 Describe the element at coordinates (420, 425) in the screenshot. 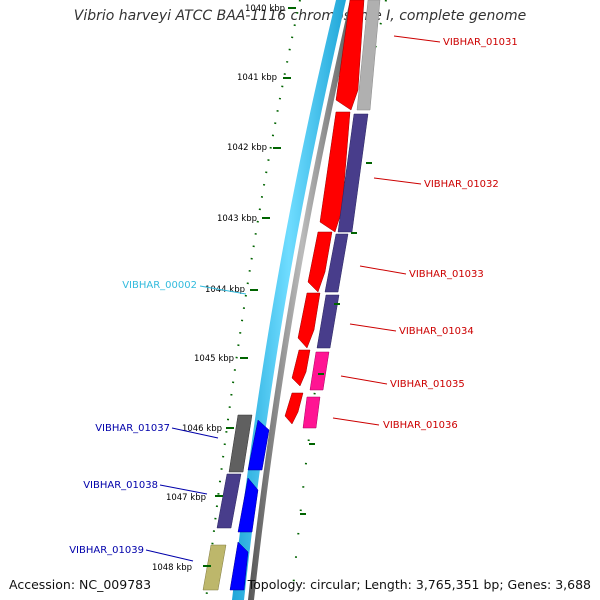

I see `gene-name: VIBHAR_01036` at that location.